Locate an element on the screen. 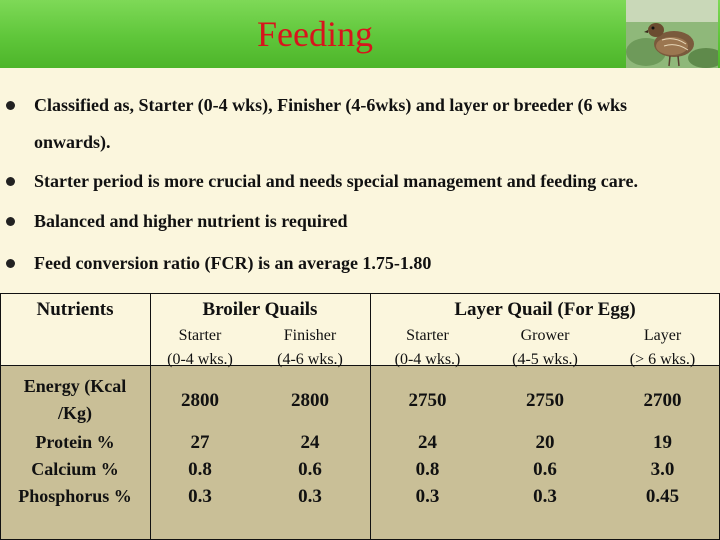  bullet-text: Balanced and higher nutrient is required is located at coordinates (191, 221).